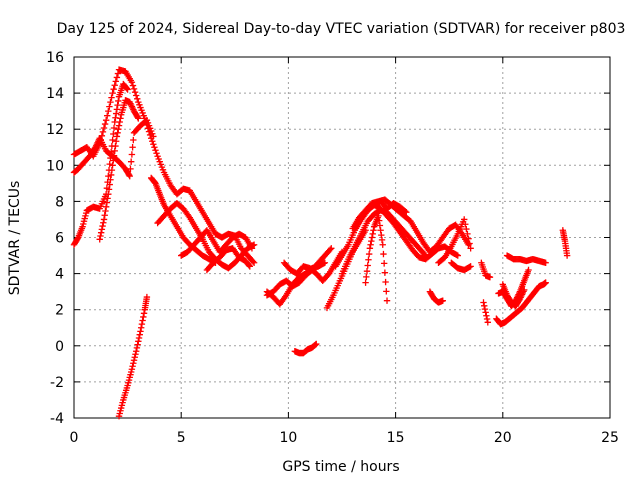 This screenshot has width=640, height=484. What do you see at coordinates (59, 311) in the screenshot?
I see `y-tick-label: 2` at bounding box center [59, 311].